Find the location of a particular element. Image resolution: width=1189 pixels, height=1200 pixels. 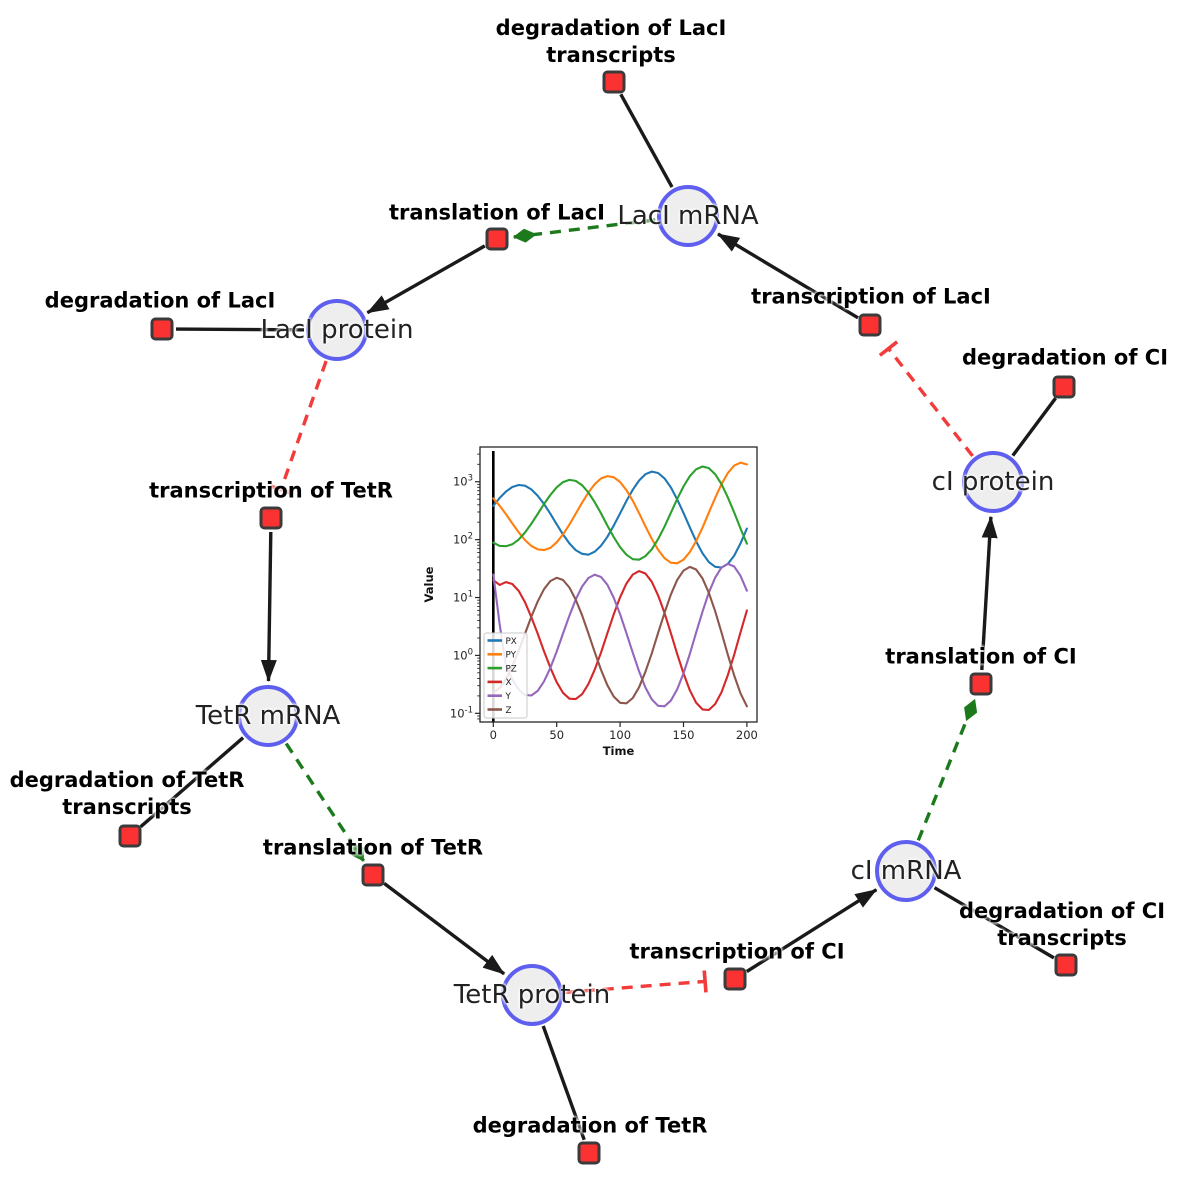

reaction-node-txn_ci is located at coordinates (735, 979).